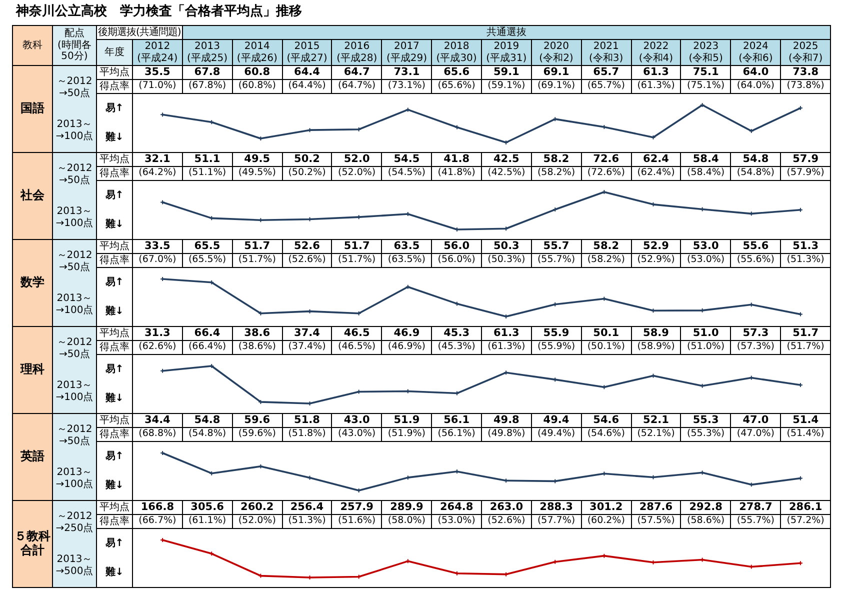 This screenshot has height=596, width=842. I want to click on data-label: (64.0%), so click(755, 86).